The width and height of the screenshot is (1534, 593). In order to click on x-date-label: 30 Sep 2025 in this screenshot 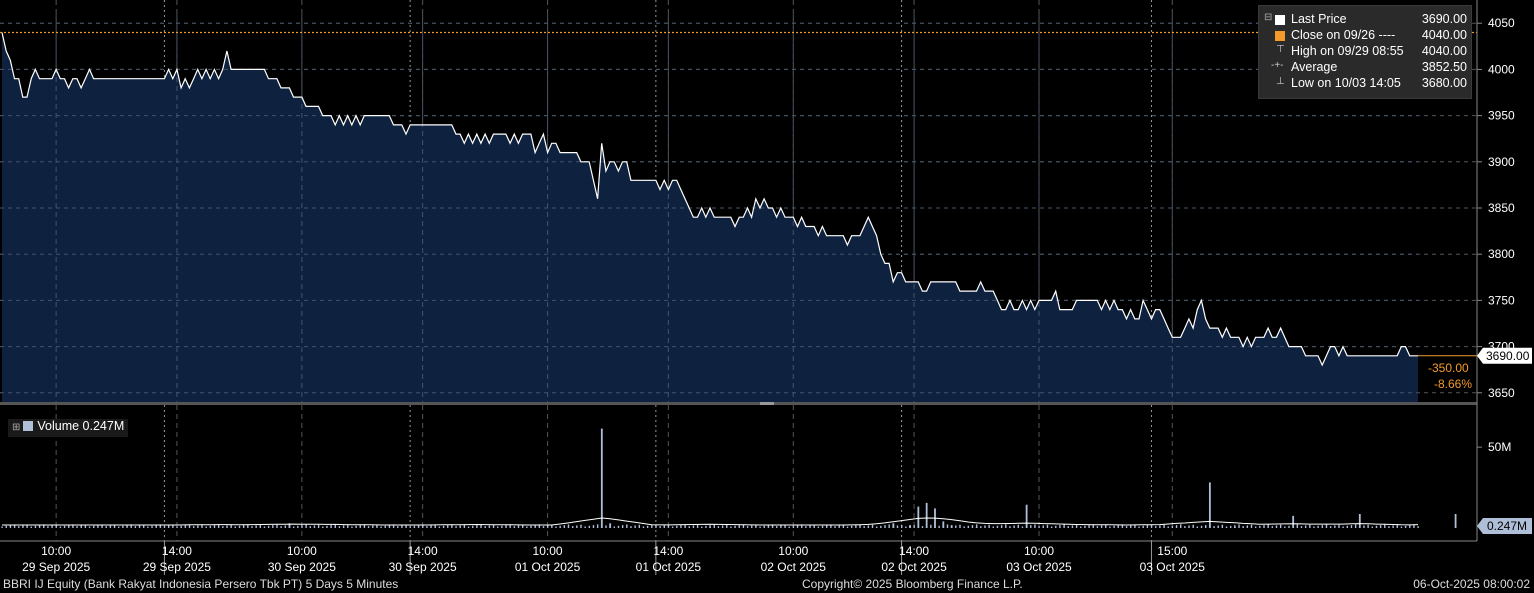, I will do `click(423, 567)`.